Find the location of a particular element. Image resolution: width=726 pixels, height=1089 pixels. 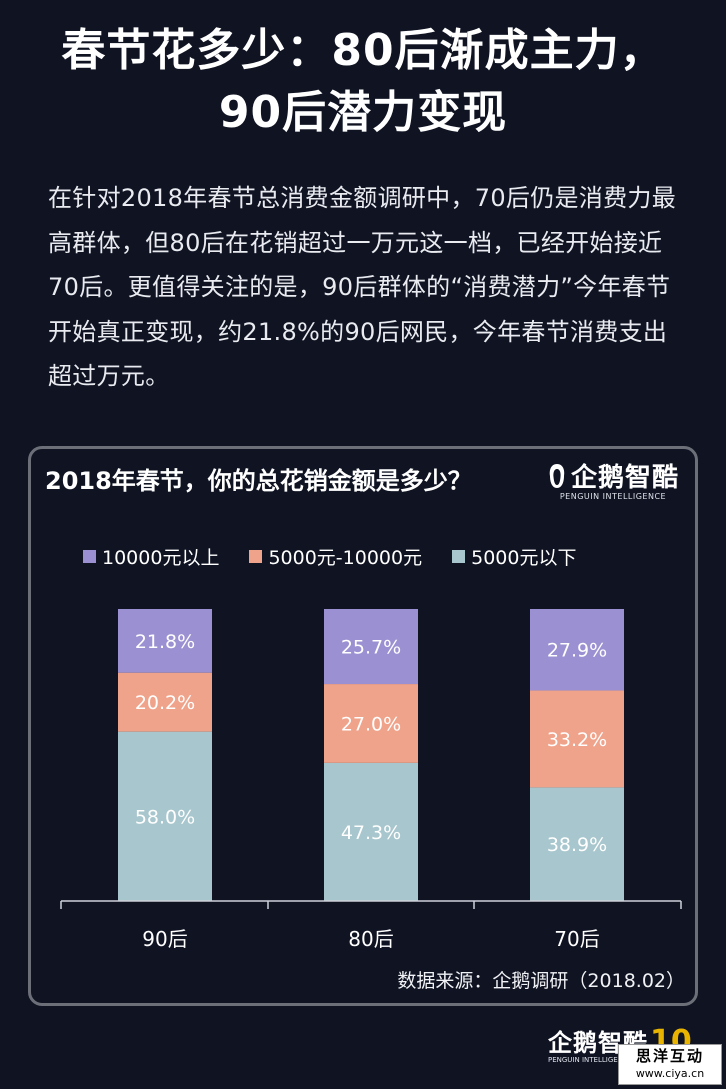

data-source: 数据来源：企鹅调研（2018.02） is located at coordinates (541, 981).